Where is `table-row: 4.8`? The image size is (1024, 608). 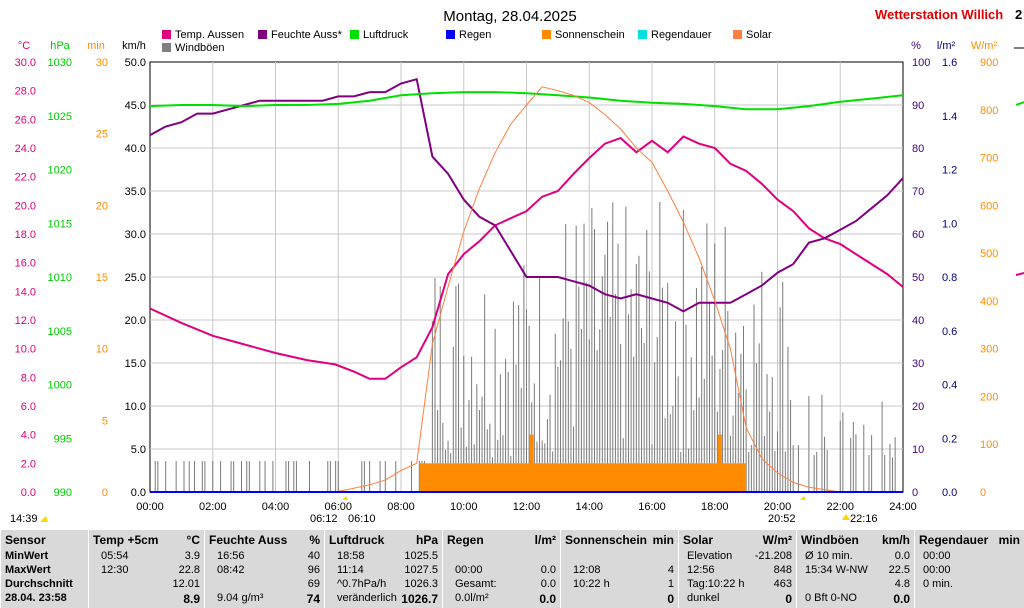 table-row: 4.8 is located at coordinates (855, 584).